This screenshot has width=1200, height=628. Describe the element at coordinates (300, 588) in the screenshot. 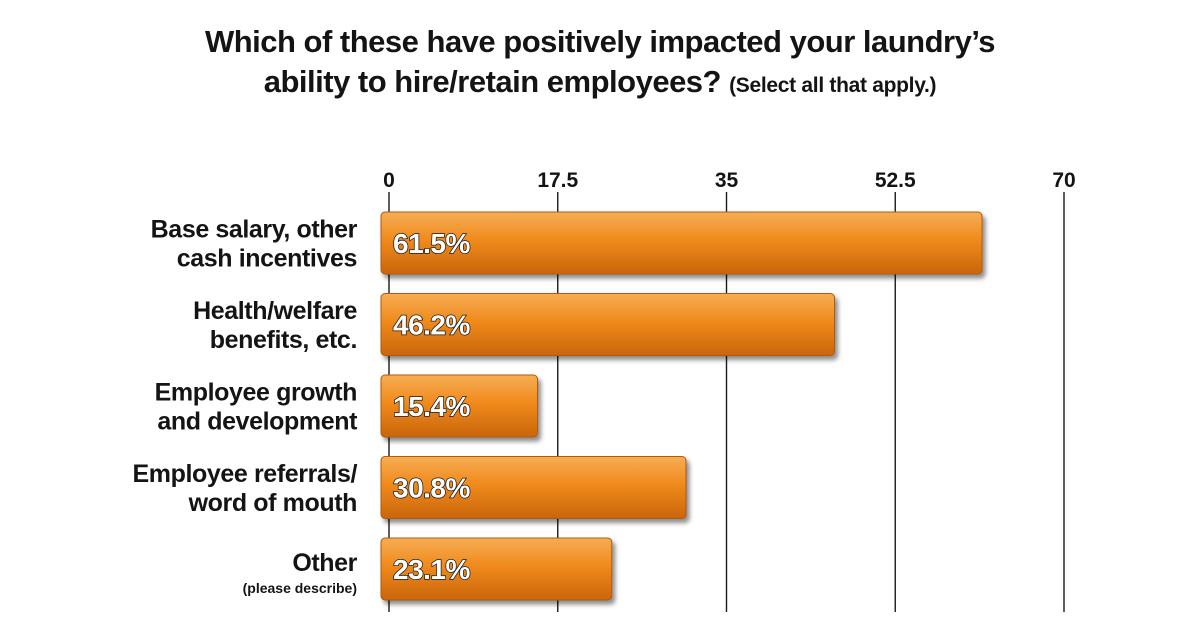

I see `category-sublabel: (please describe)` at that location.